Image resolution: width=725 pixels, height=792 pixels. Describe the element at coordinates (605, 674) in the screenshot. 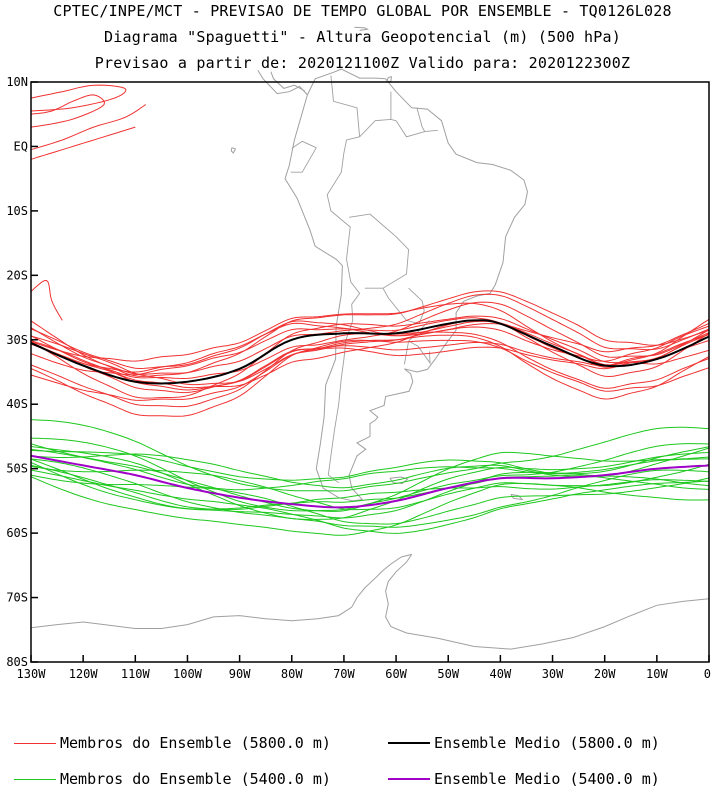

I see `lon-tick-label-11: 20W` at that location.